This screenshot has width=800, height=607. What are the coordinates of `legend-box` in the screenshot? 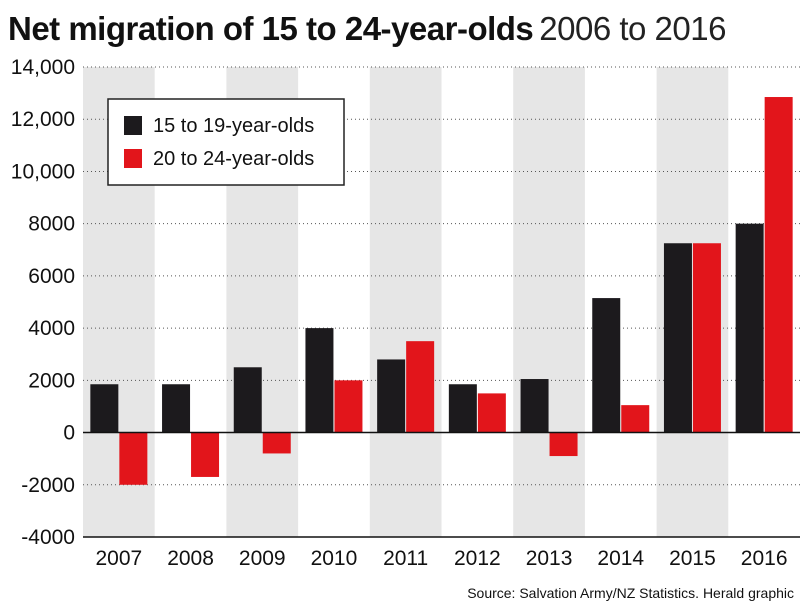 It's located at (226, 142).